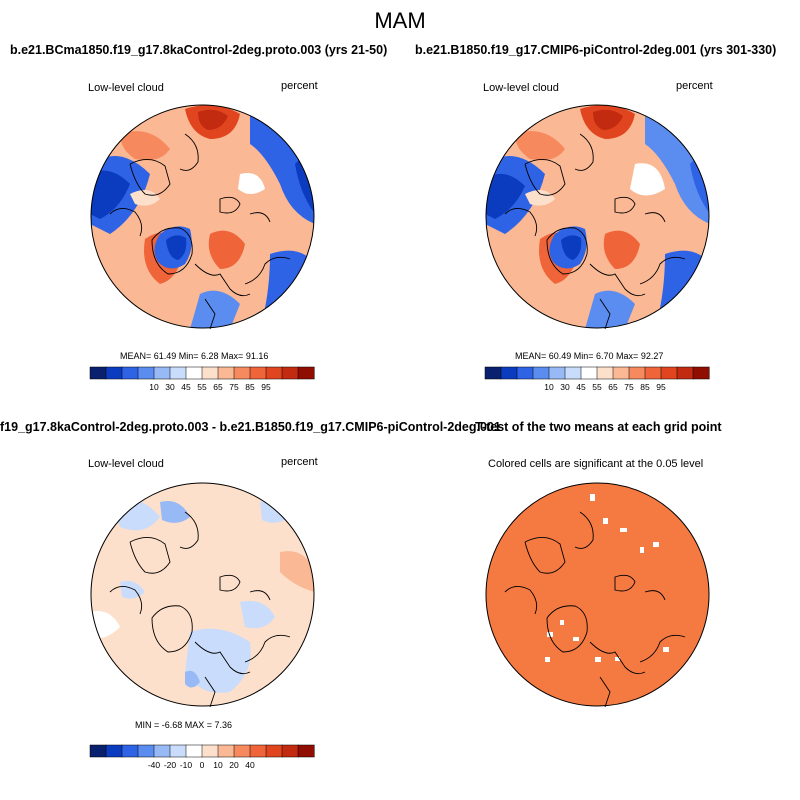 The width and height of the screenshot is (800, 800). What do you see at coordinates (202, 595) in the screenshot?
I see `polar-map-bottom-left` at bounding box center [202, 595].